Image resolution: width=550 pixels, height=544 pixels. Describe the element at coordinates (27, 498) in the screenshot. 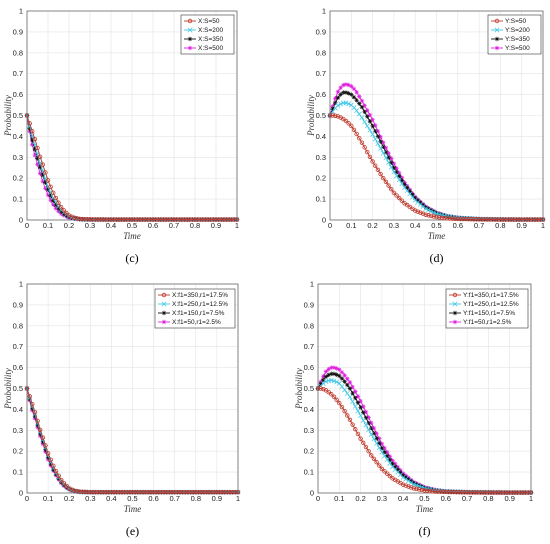

I see `x-tick-label: 0` at that location.